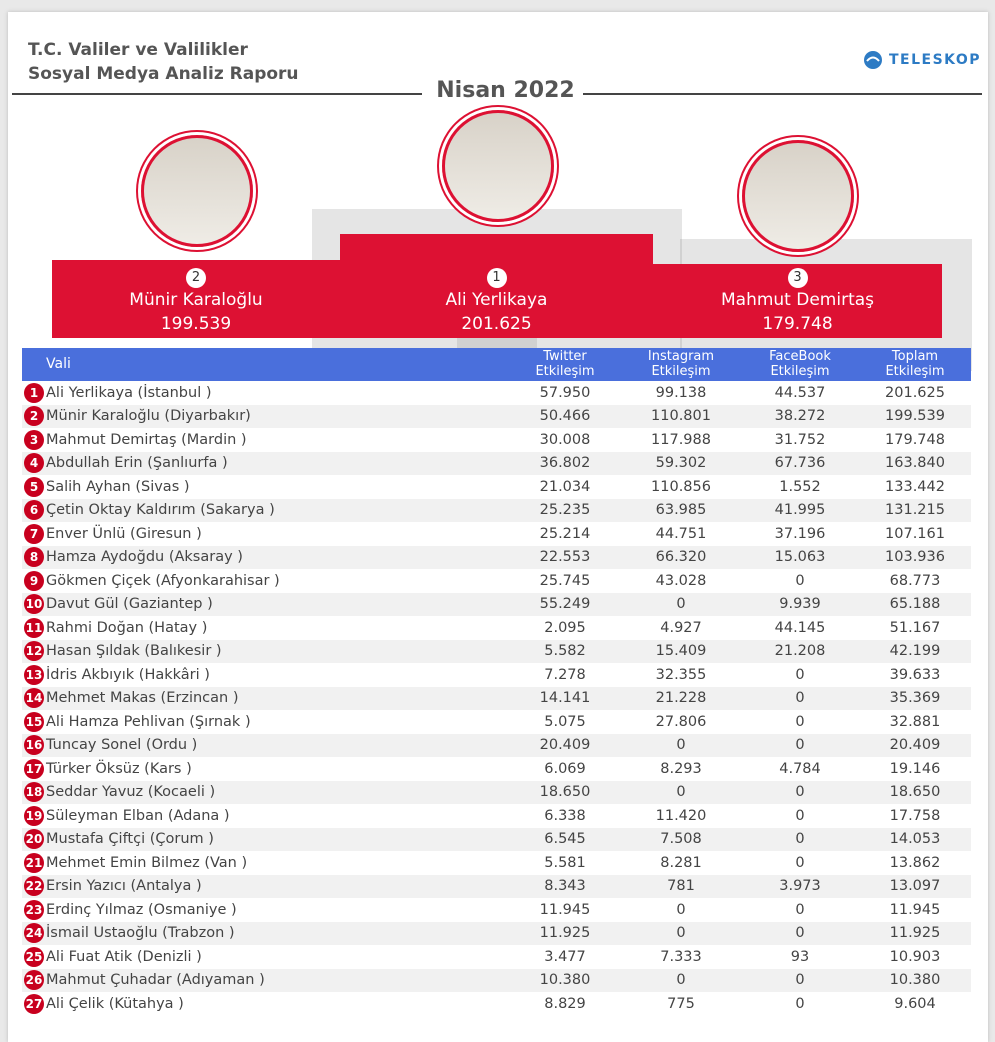 The image size is (995, 1042). I want to click on rank-badge: 23, so click(34, 909).